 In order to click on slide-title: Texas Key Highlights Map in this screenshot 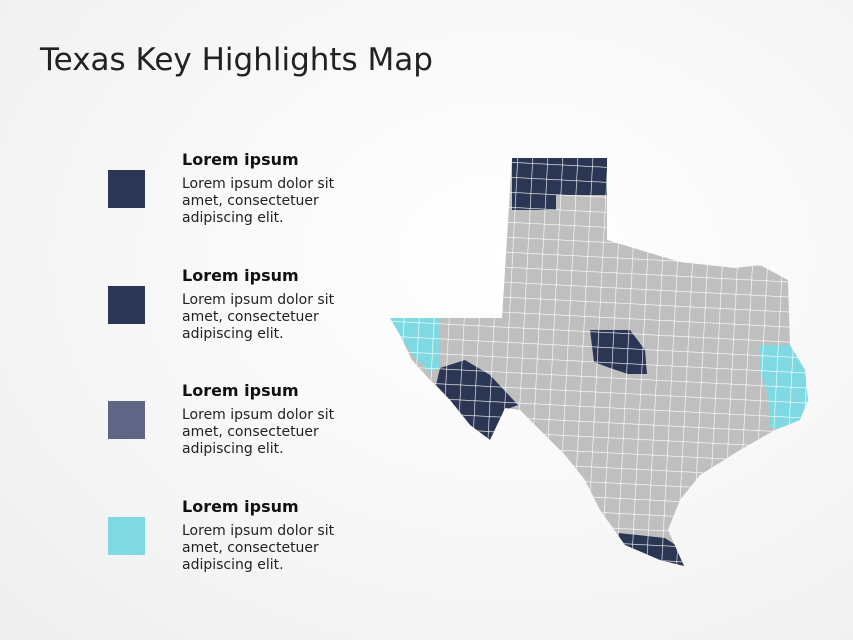, I will do `click(236, 60)`.